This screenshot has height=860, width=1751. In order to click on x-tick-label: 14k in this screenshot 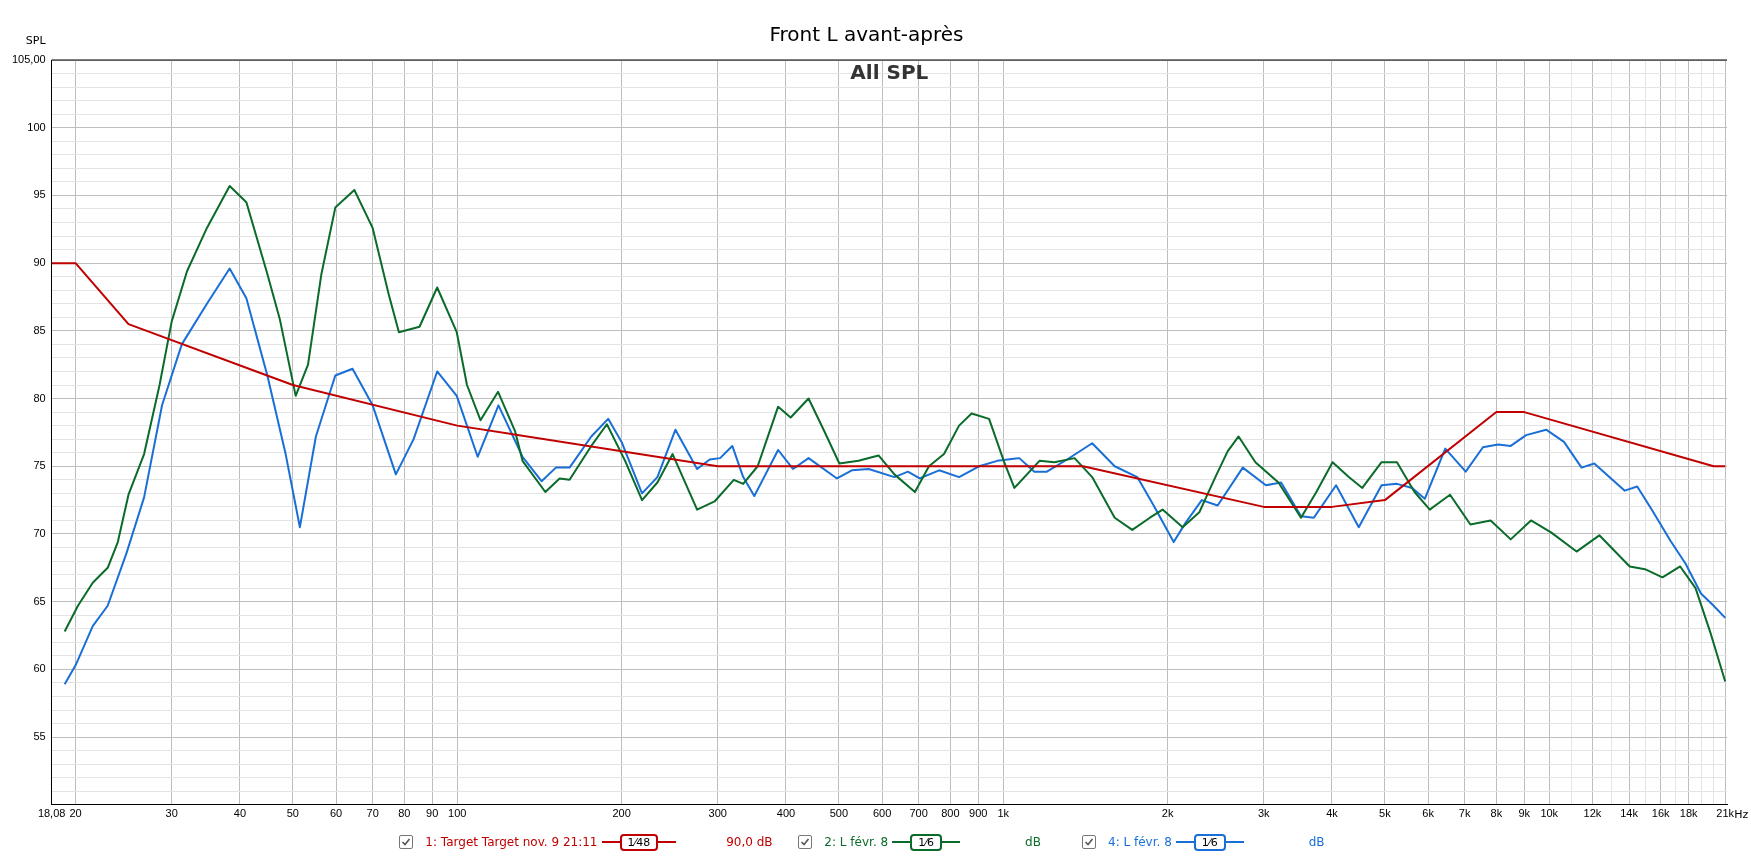, I will do `click(1629, 813)`.